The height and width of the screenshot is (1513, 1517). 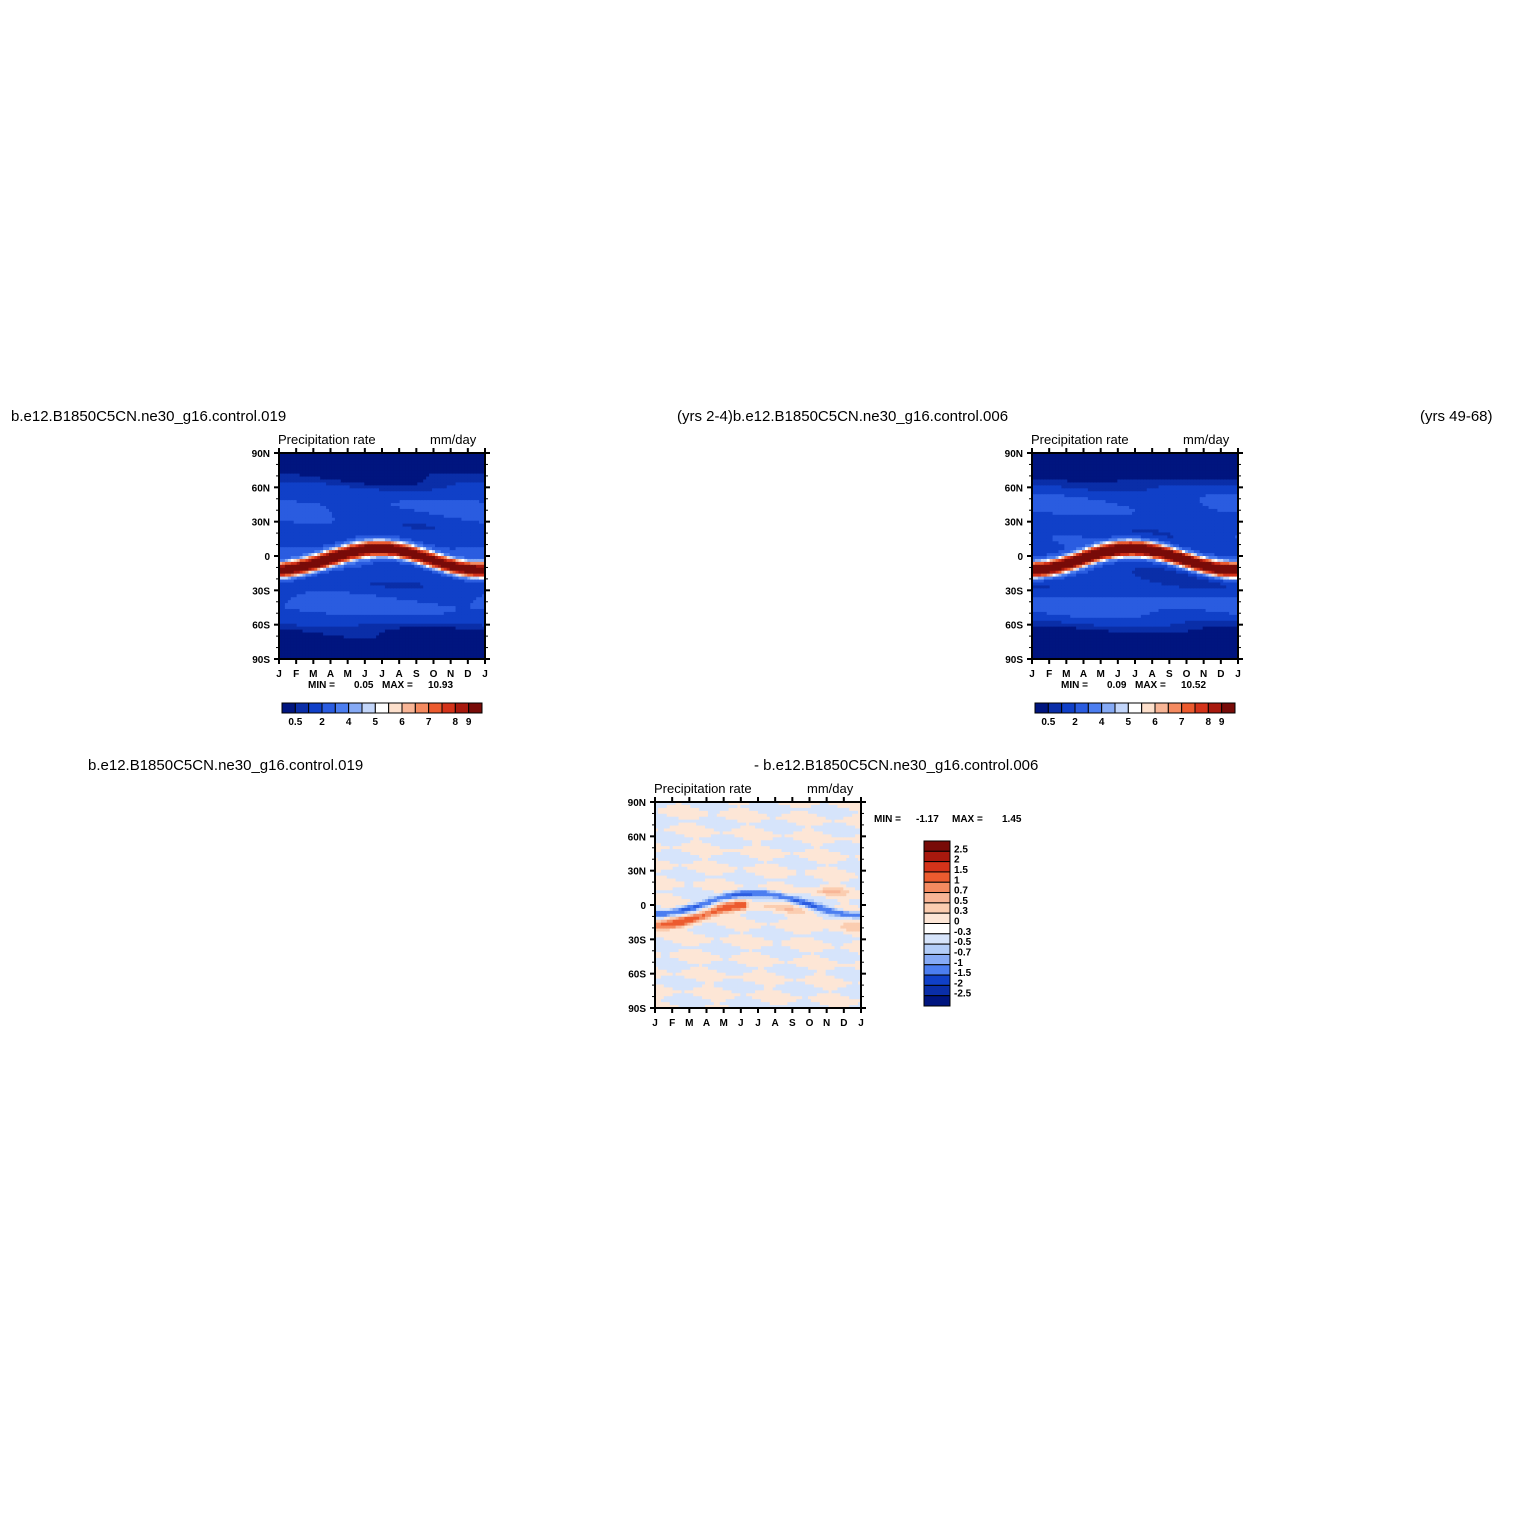 I want to click on top-left-title: b.e12.B1850C5CN.ne30_g16.control.019, so click(x=148, y=416).